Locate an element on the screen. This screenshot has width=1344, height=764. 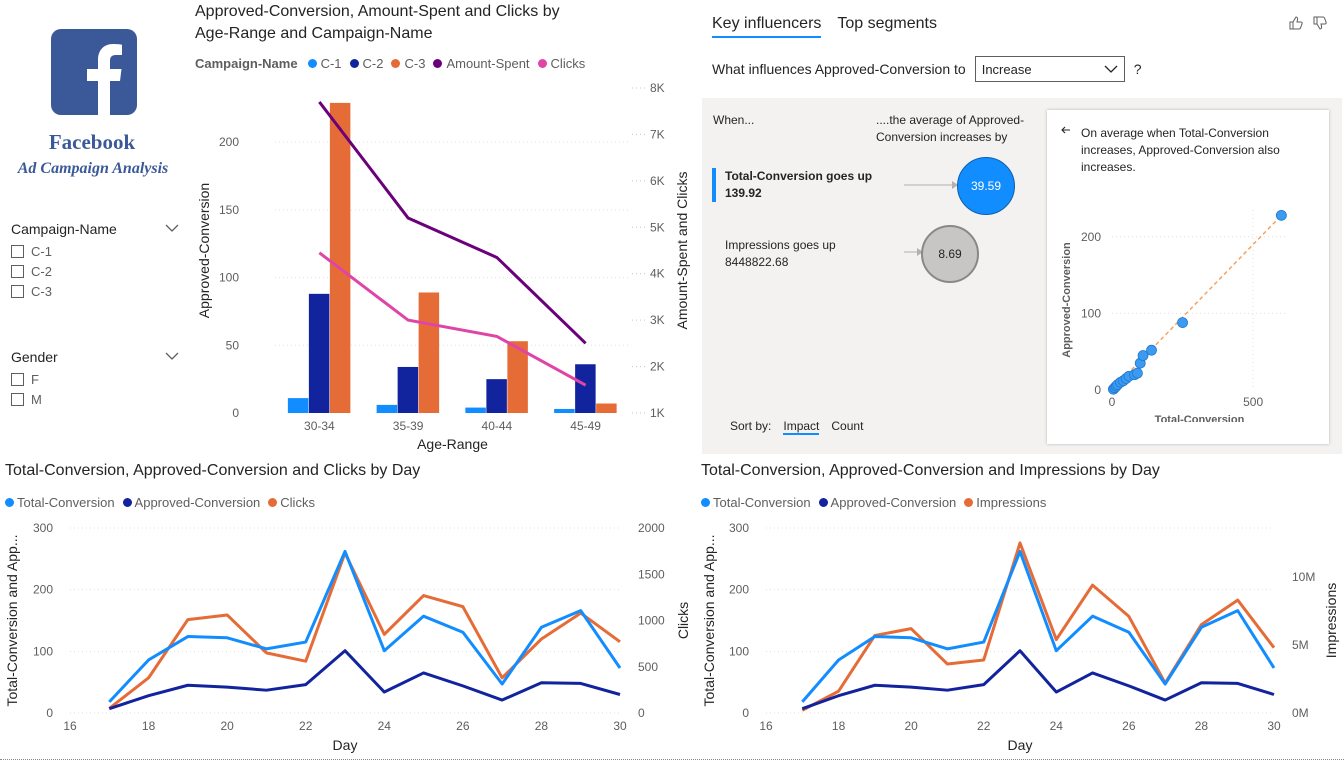
x-tick-label: 18 is located at coordinates (149, 726).